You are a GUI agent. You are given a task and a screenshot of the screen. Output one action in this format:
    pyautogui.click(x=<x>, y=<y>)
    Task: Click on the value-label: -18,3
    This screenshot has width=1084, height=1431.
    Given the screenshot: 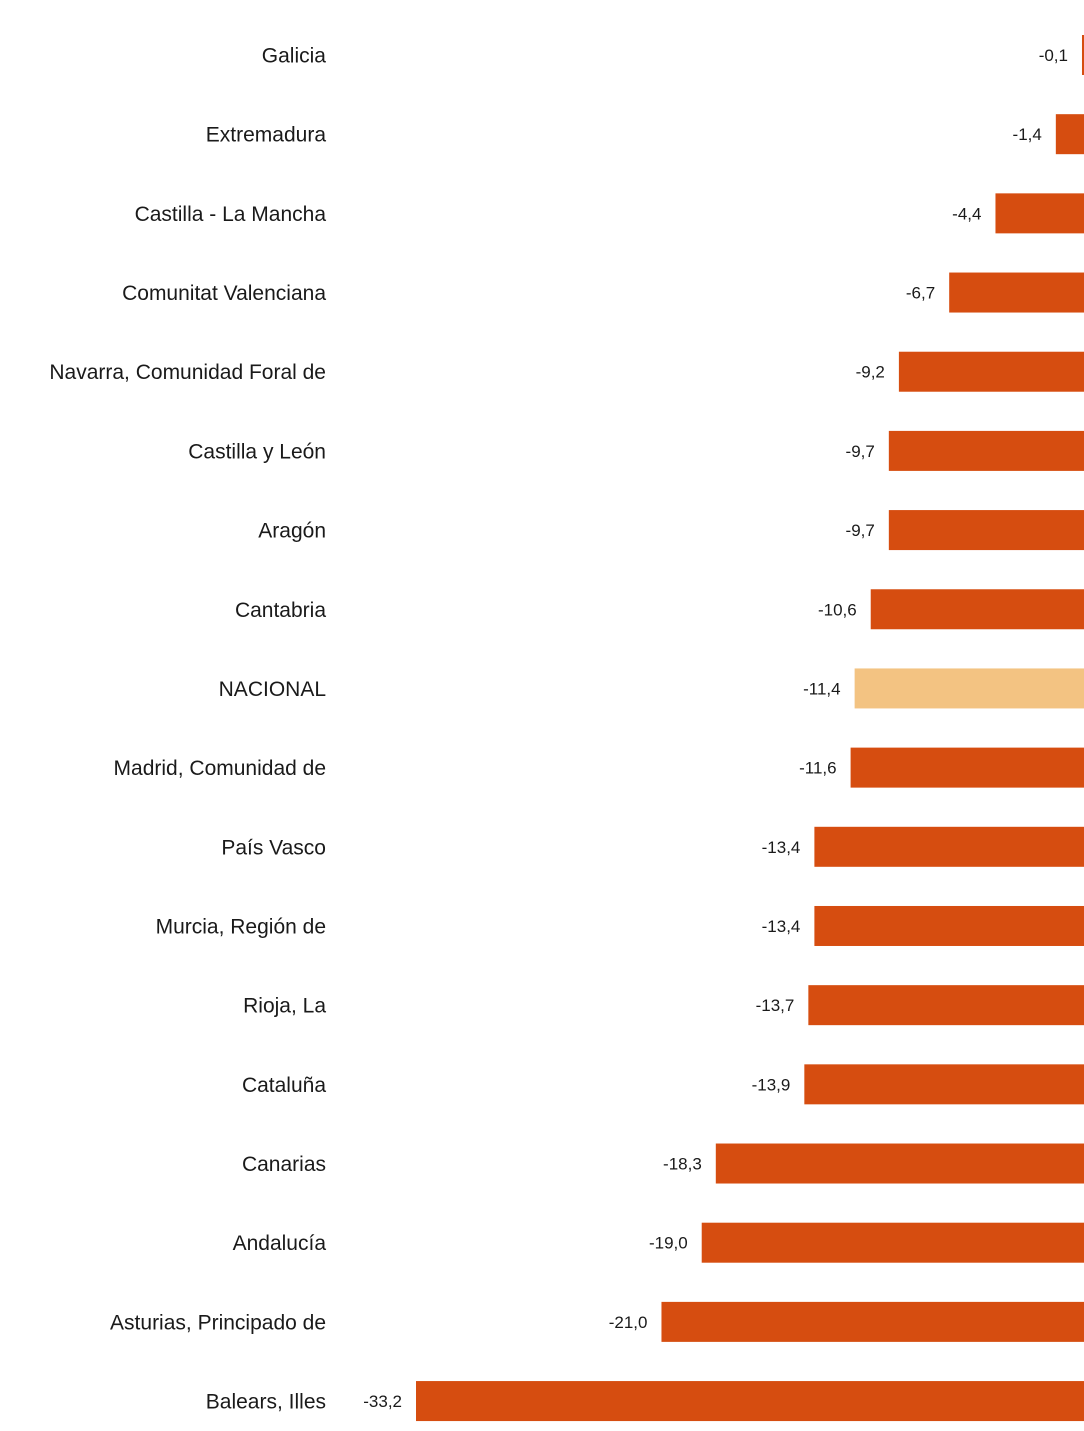 What is the action you would take?
    pyautogui.click(x=682, y=1164)
    